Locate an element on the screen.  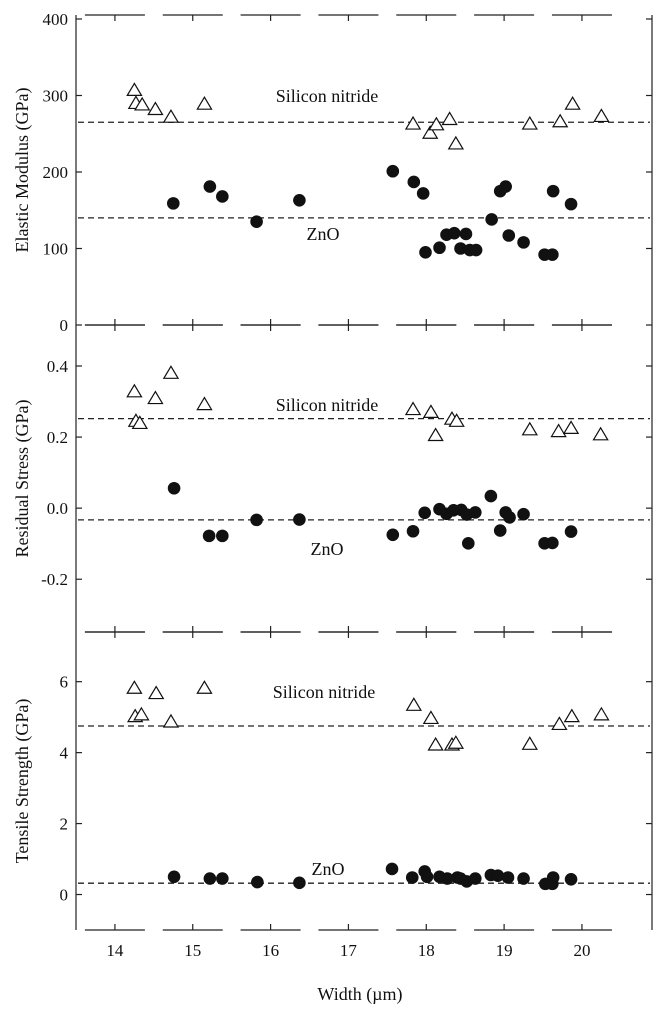
y-tick-label: 6 is located at coordinates (64, 682).